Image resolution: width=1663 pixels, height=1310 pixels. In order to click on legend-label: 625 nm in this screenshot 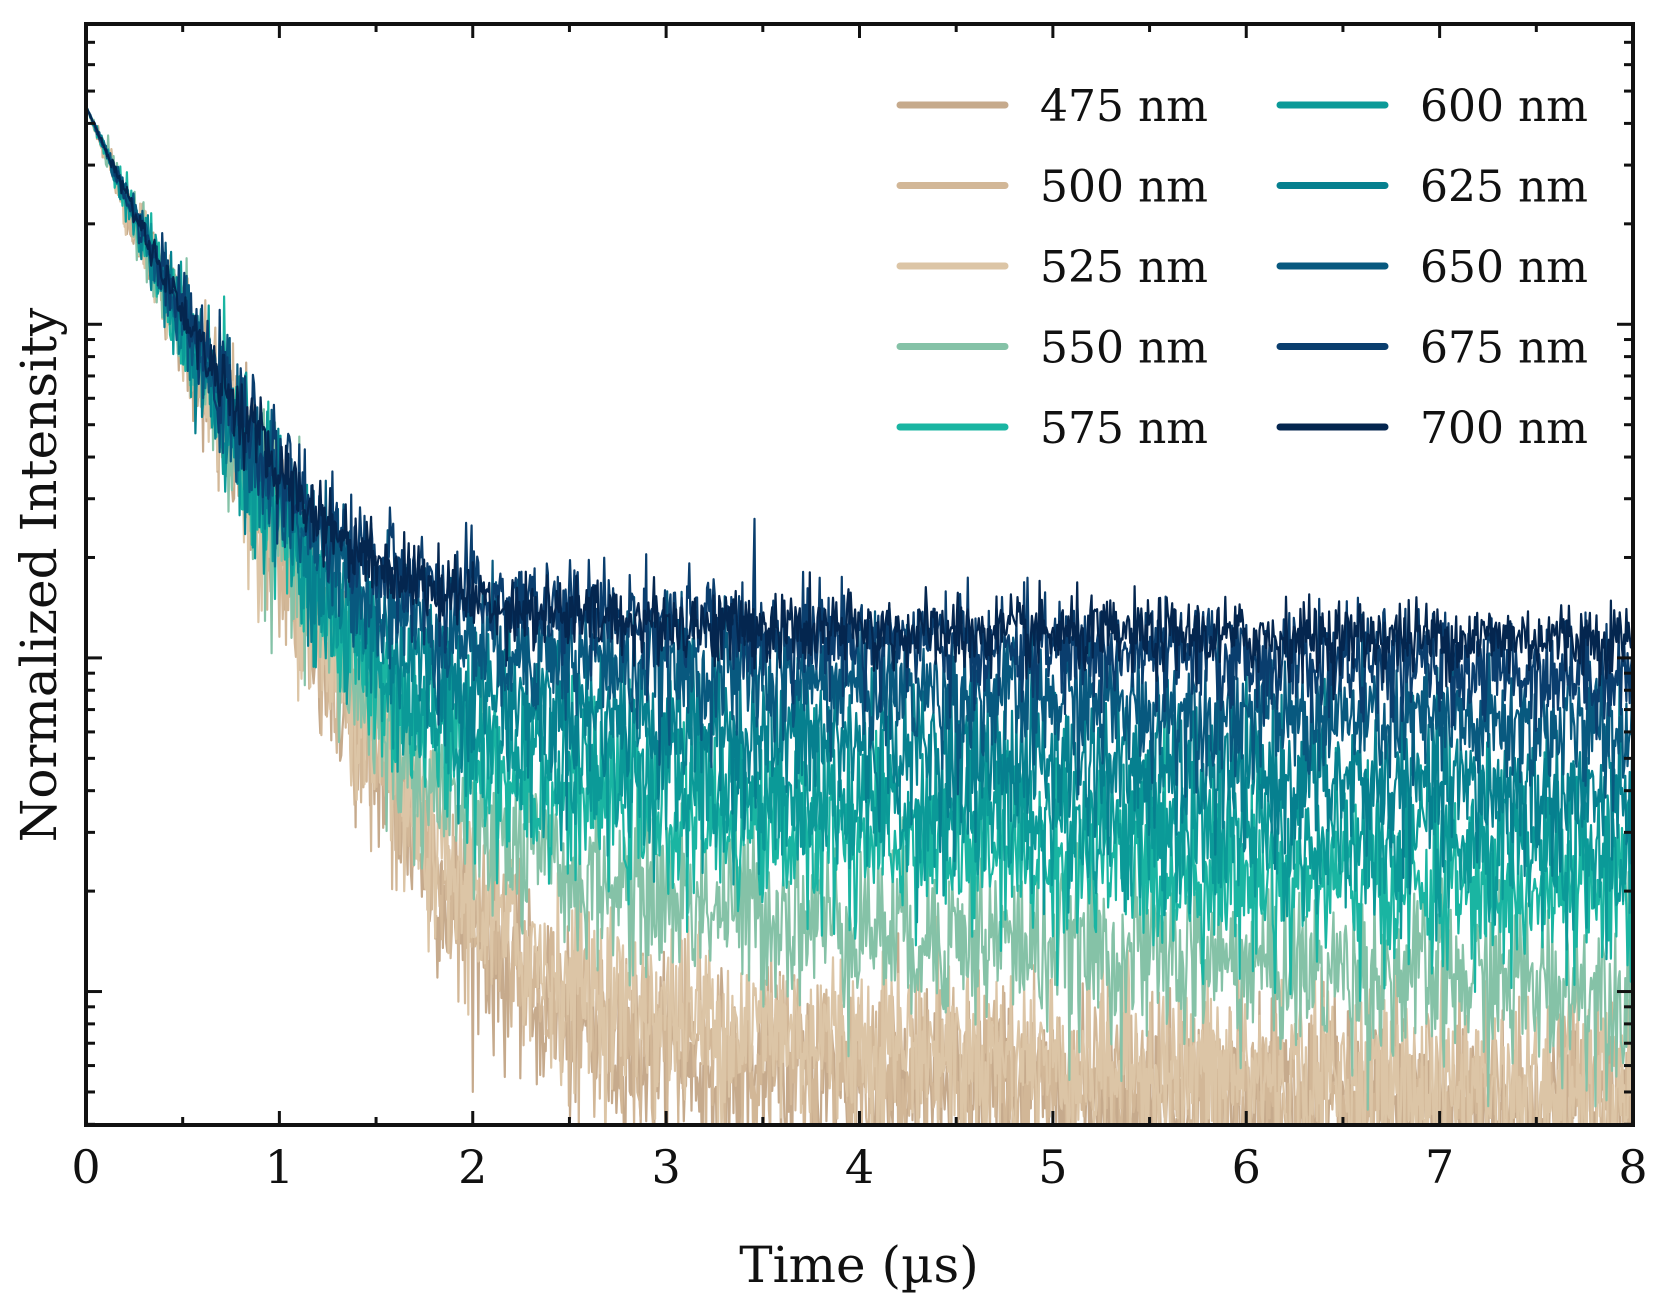, I will do `click(1504, 187)`.